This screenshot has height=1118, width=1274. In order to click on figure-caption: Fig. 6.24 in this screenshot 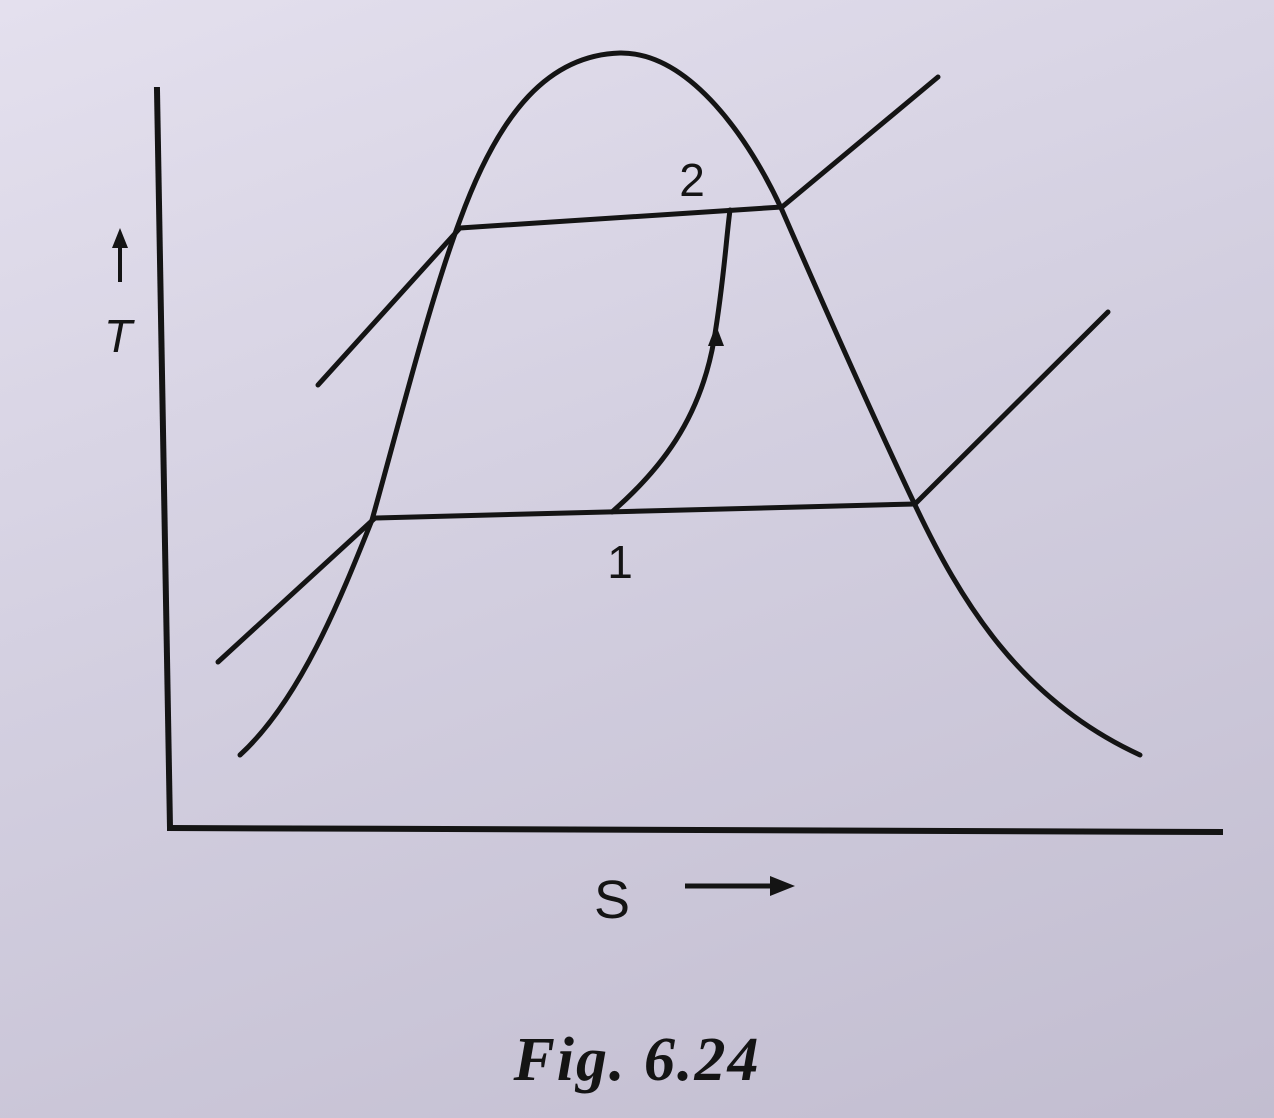, I will do `click(637, 1060)`.